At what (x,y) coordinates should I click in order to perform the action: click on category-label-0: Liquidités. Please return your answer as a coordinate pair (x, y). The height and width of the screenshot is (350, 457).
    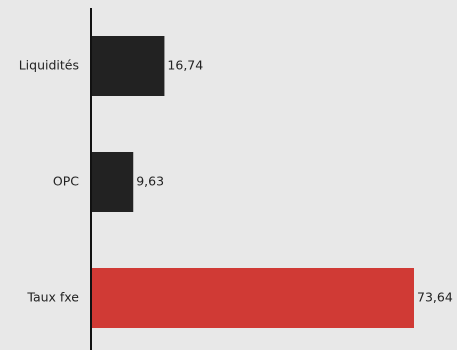
    Looking at the image, I should click on (49, 65).